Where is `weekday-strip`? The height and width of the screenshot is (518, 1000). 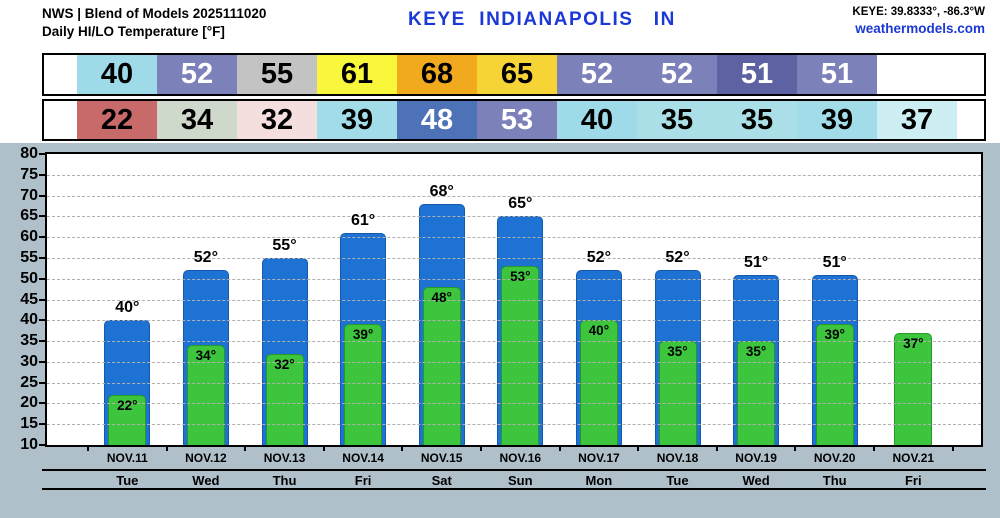
weekday-strip is located at coordinates (514, 479).